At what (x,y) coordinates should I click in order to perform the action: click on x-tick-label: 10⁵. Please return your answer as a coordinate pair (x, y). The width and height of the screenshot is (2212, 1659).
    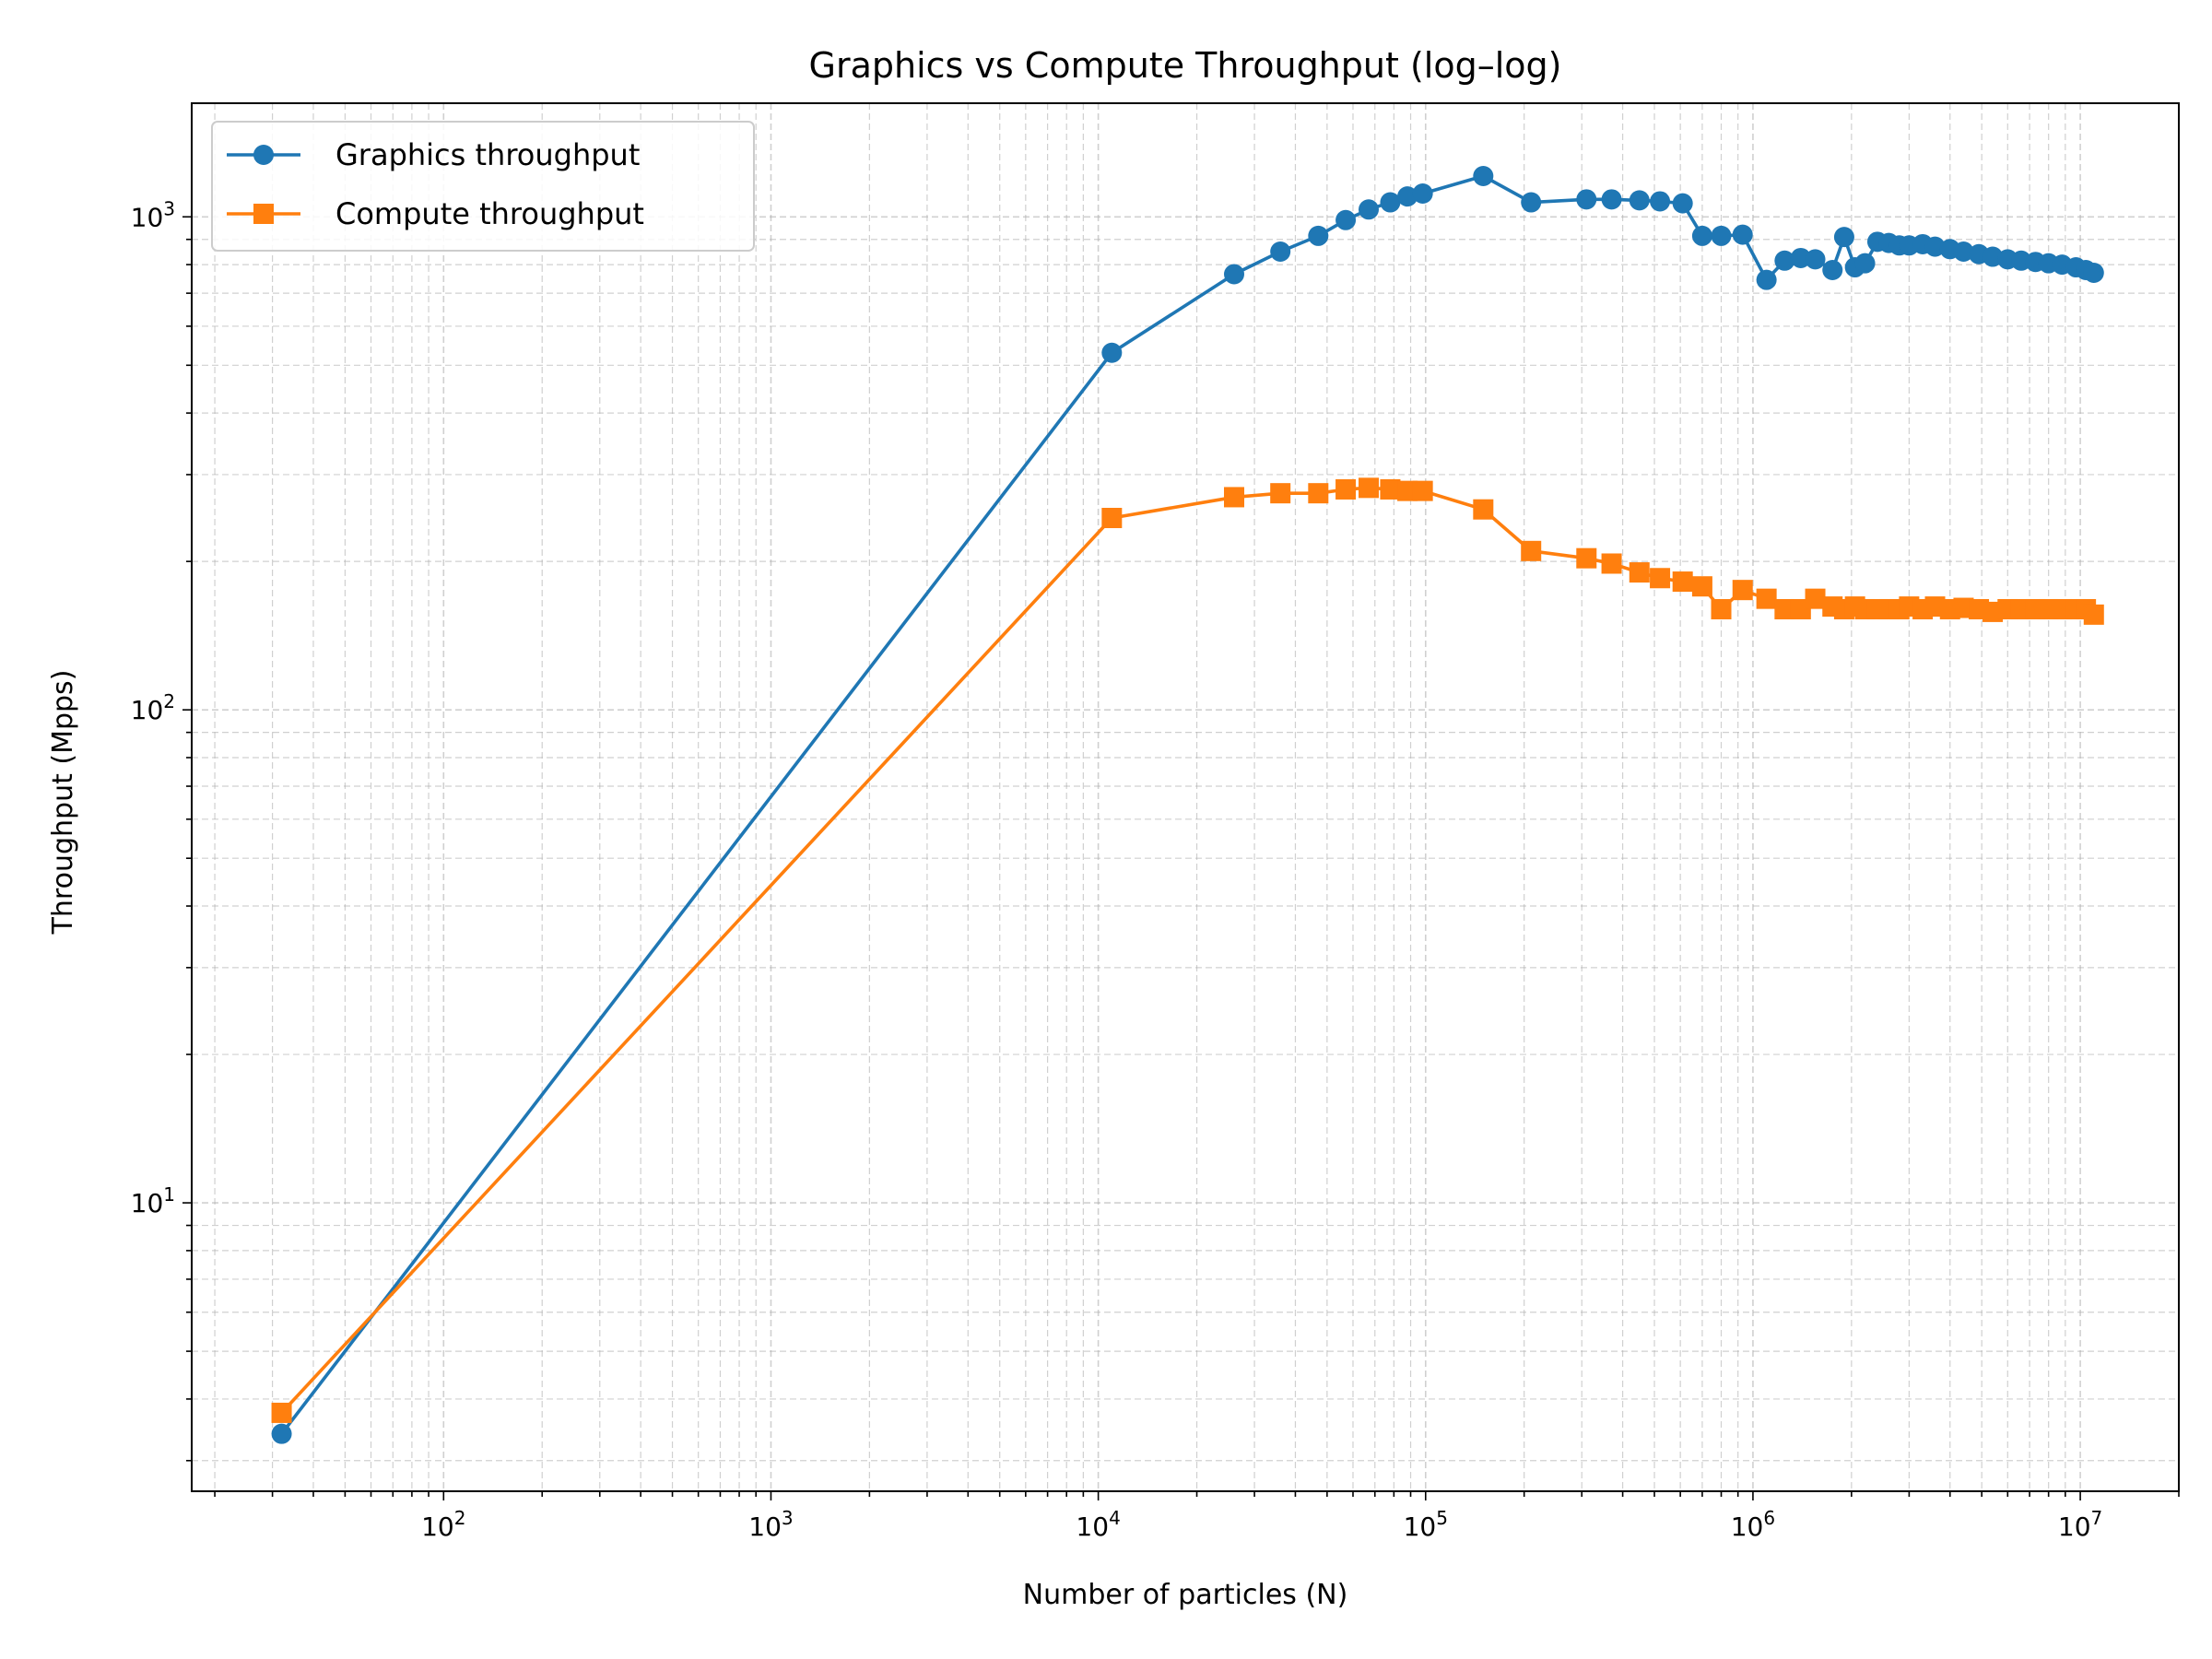
    Looking at the image, I should click on (1426, 1524).